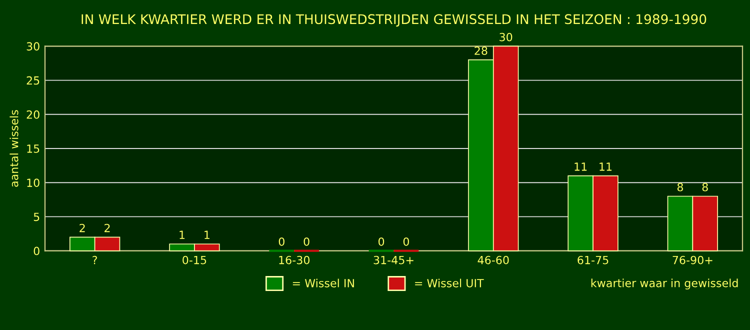 The image size is (750, 330). What do you see at coordinates (37, 251) in the screenshot?
I see `y-tick-label: 0` at bounding box center [37, 251].